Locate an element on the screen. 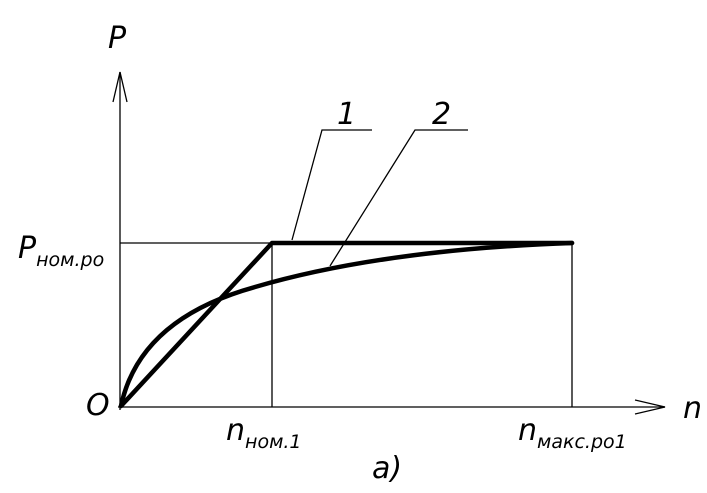  p-nom-label: Pном.ро is located at coordinates (61, 251).